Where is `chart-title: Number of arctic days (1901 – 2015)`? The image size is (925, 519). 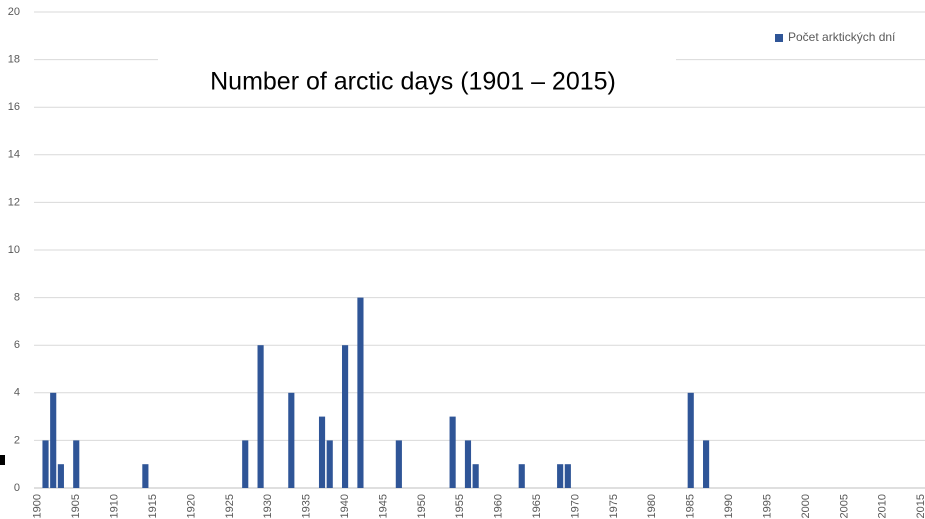 chart-title: Number of arctic days (1901 – 2015) is located at coordinates (413, 82).